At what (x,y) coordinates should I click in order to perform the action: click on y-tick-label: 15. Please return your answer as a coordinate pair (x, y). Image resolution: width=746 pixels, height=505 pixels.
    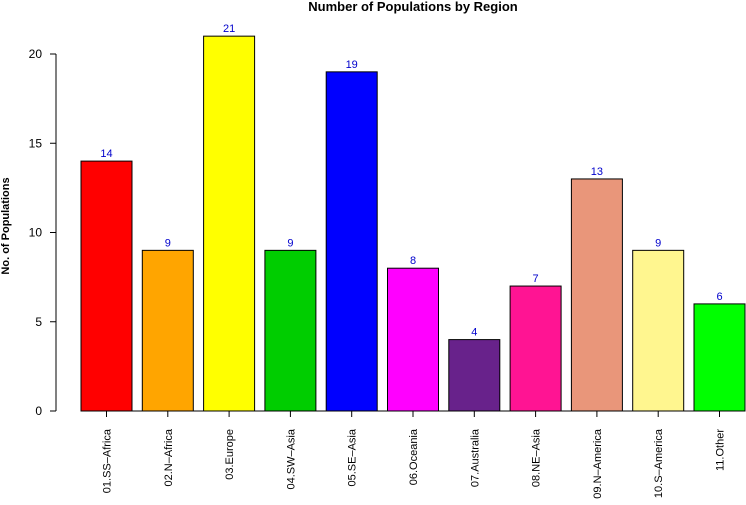
    Looking at the image, I should click on (36, 143).